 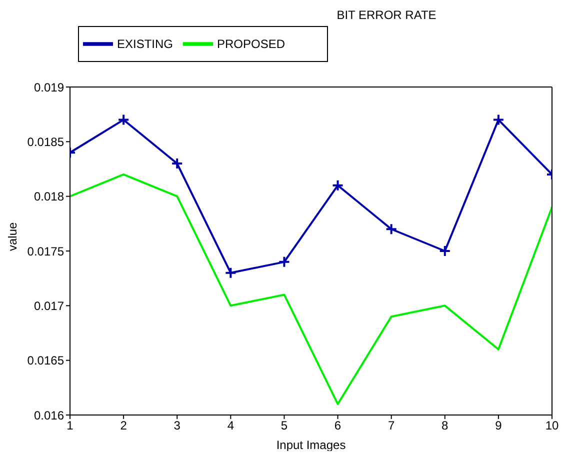 I want to click on y-axis-title: value, so click(x=12, y=236).